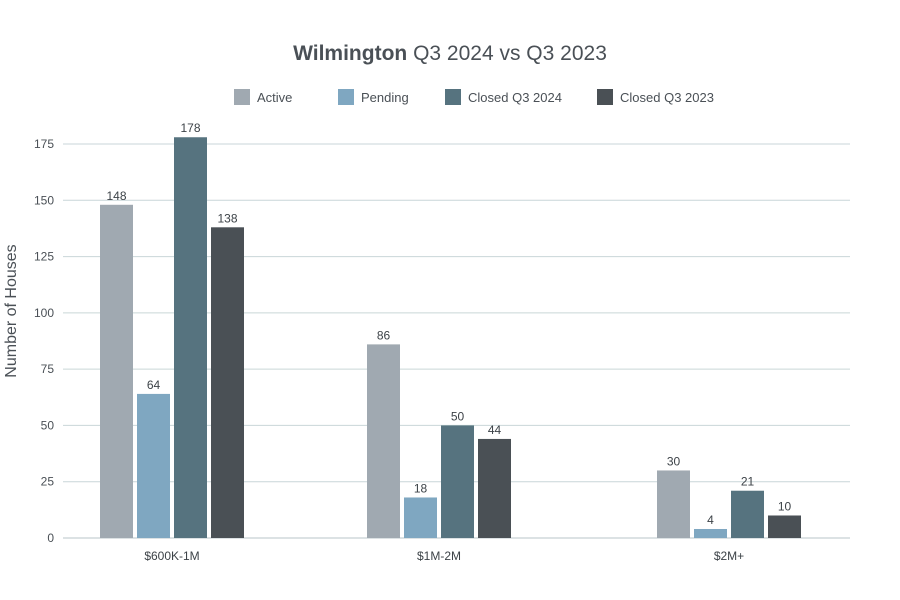  I want to click on y-tick-label: 25, so click(48, 482).